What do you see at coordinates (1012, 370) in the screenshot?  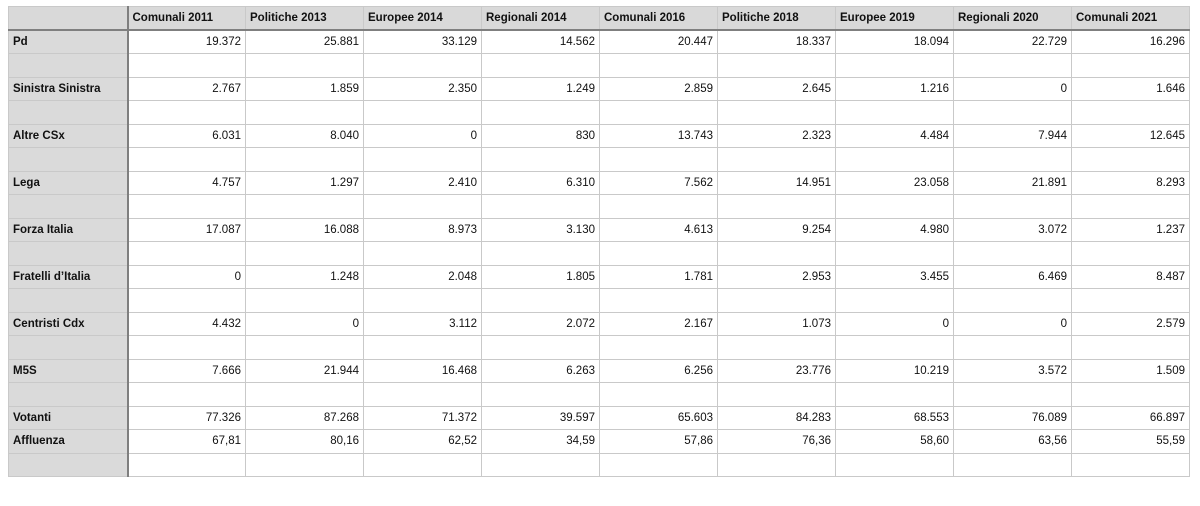 I see `table-cell: 3.572` at bounding box center [1012, 370].